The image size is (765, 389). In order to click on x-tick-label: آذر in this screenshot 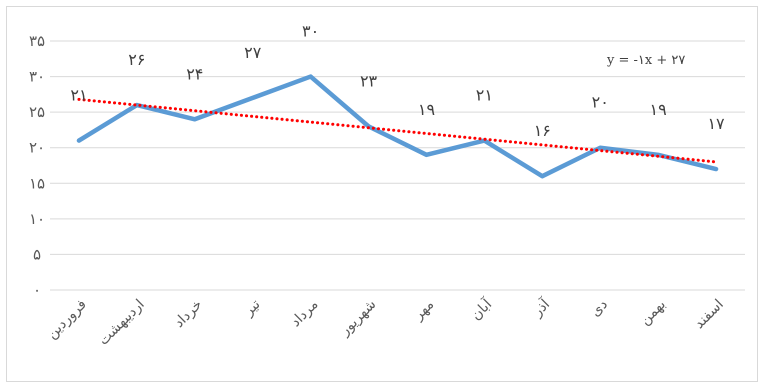, I will do `click(541, 307)`.